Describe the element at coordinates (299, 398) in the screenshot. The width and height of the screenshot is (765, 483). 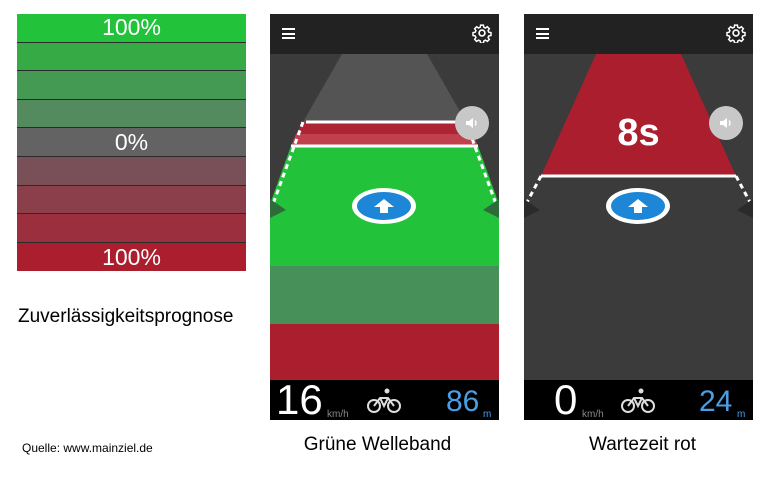
I see `speed-value: 16` at that location.